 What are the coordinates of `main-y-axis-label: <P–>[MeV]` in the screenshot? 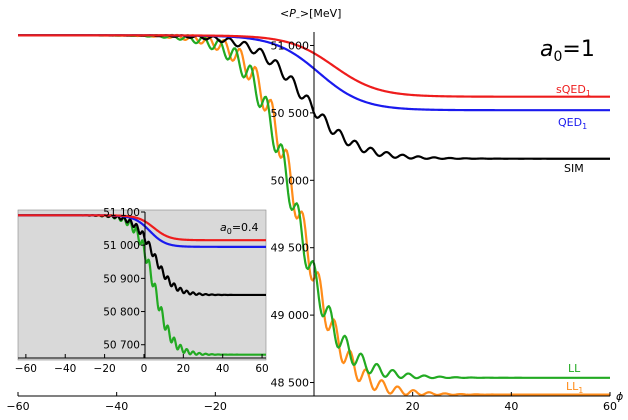 It's located at (310, 14).